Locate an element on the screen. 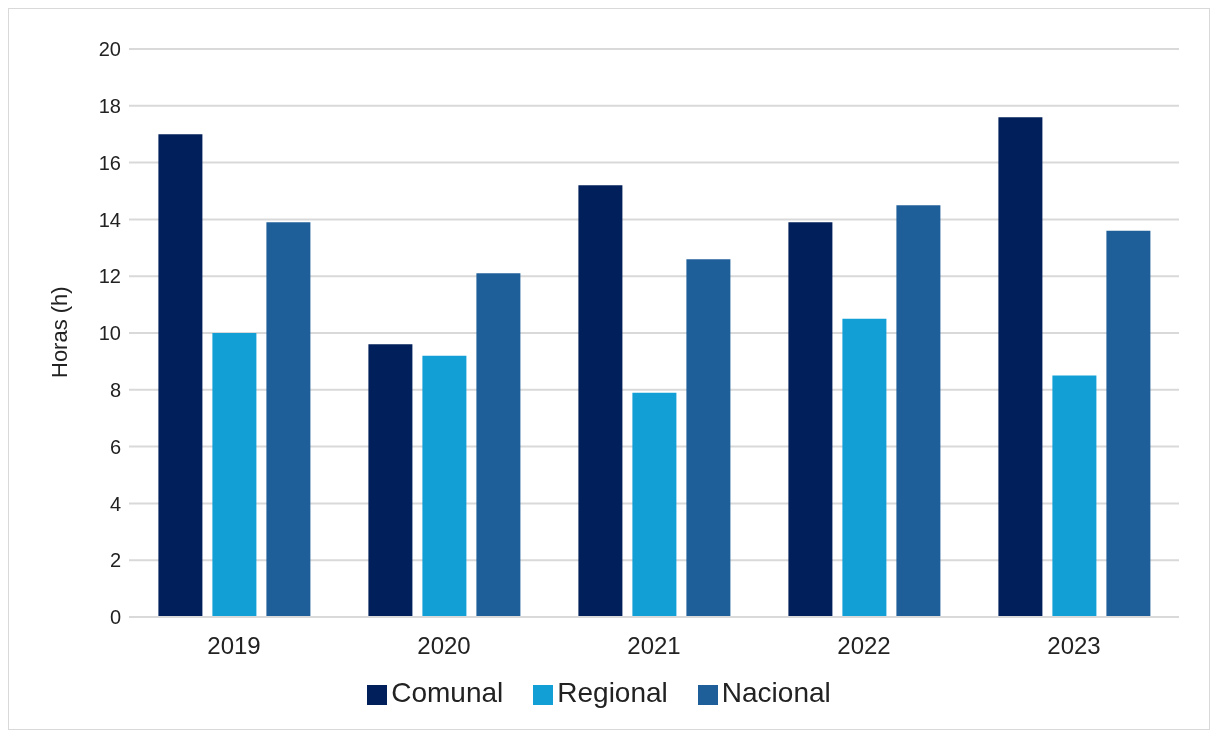  x-tick-label: 2019 is located at coordinates (234, 646).